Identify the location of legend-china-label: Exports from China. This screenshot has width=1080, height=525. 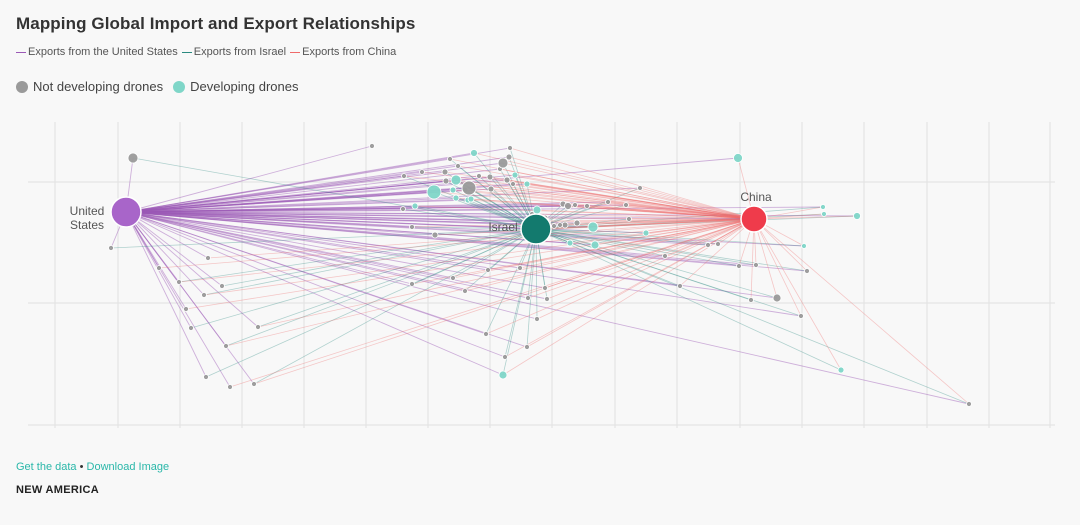
(349, 52).